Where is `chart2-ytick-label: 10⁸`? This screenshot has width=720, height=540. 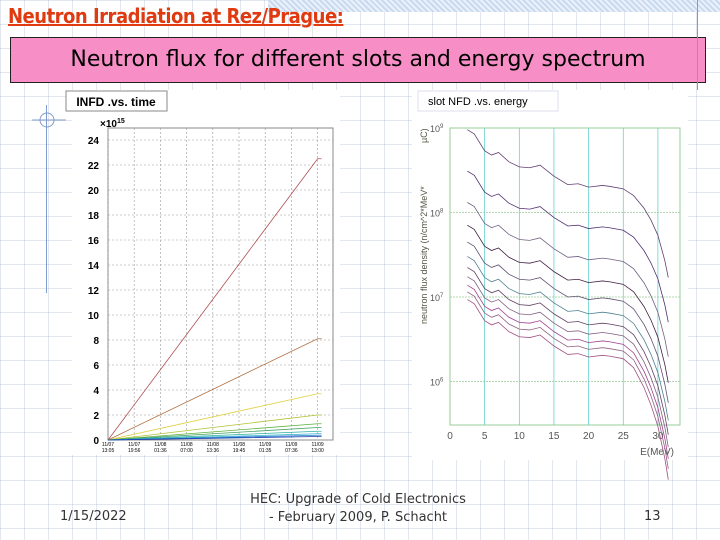 chart2-ytick-label: 10⁸ is located at coordinates (437, 214).